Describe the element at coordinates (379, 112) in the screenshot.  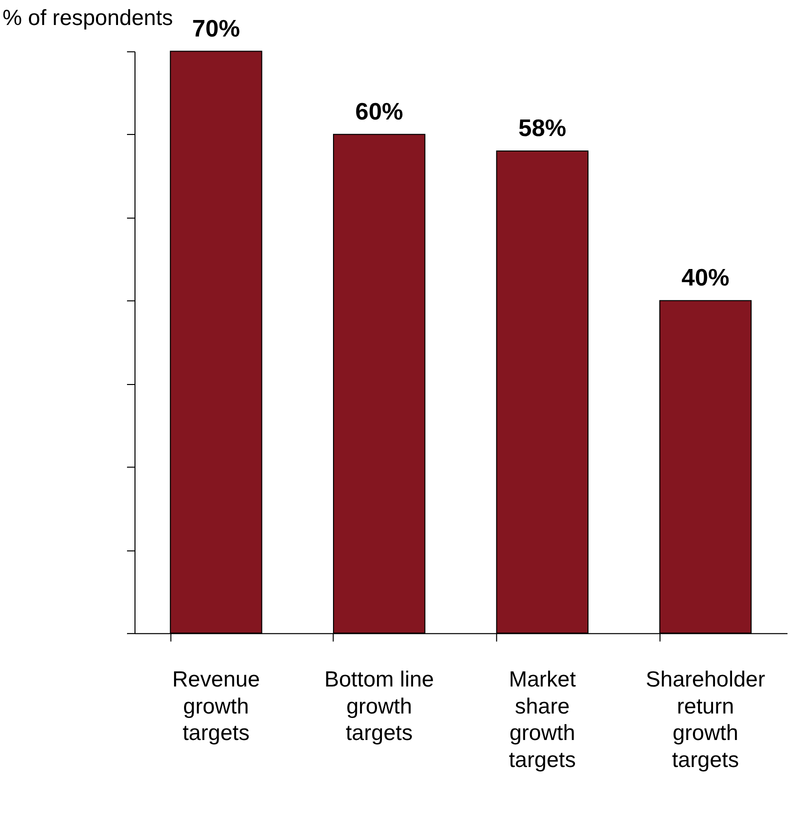
I see `data-label: 60%` at that location.